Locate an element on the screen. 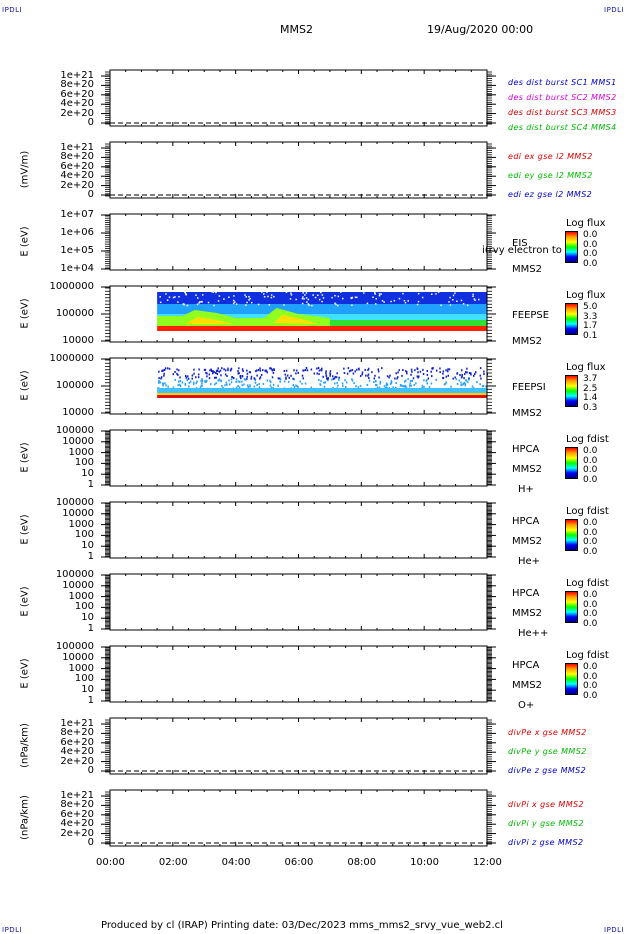 This screenshot has width=630, height=934. colorbar is located at coordinates (571, 463).